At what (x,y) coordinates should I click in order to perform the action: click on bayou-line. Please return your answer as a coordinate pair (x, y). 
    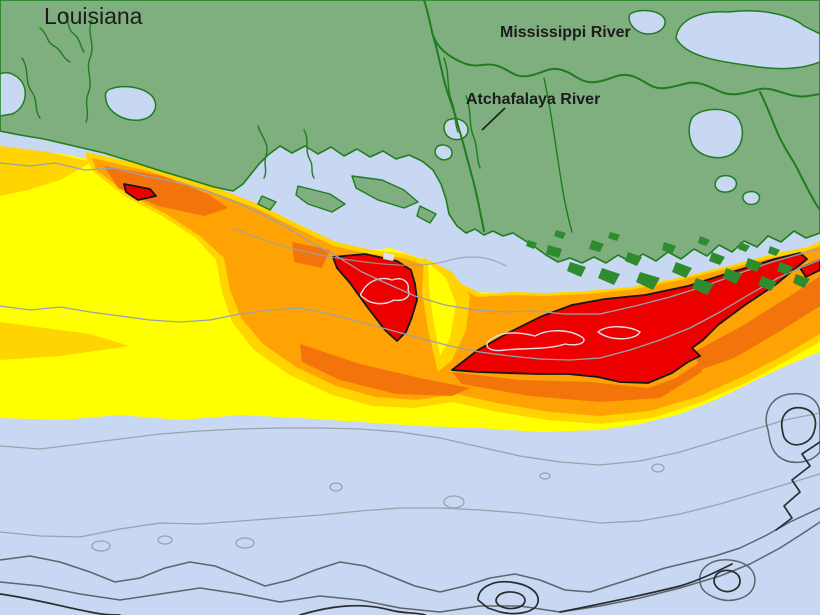
    Looking at the image, I should click on (558, 155).